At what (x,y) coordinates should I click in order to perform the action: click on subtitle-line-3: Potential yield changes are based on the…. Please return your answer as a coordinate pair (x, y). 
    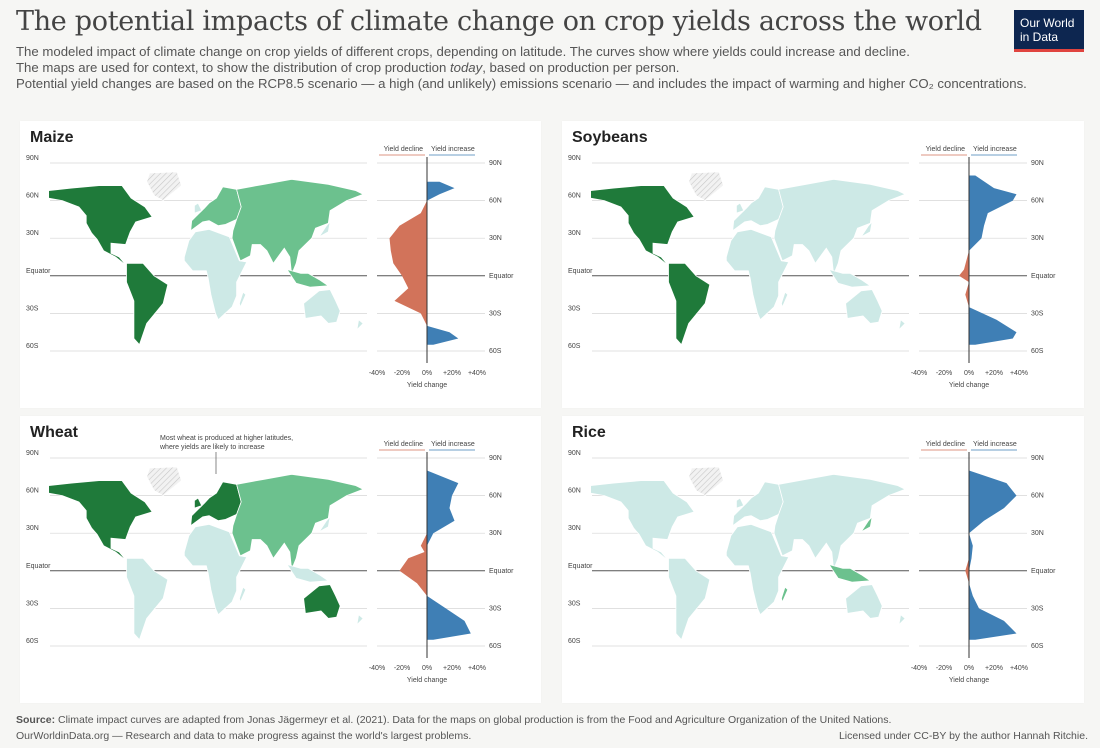
    Looking at the image, I should click on (521, 83).